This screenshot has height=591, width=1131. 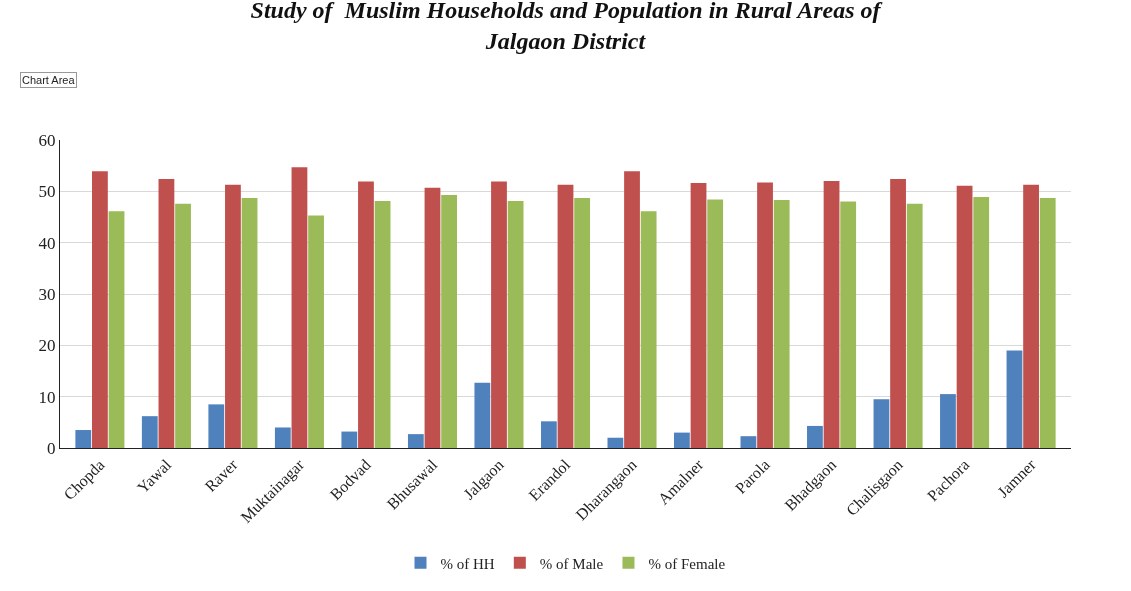 What do you see at coordinates (47, 243) in the screenshot?
I see `y-tick-label: 40` at bounding box center [47, 243].